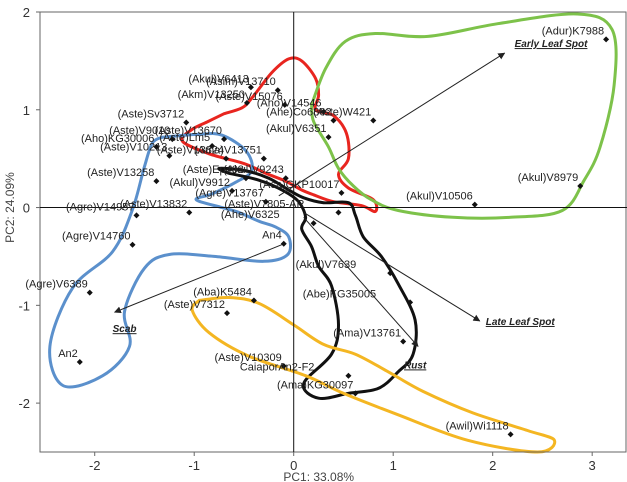  Describe the element at coordinates (151, 114) in the screenshot. I see `data-point-label: (Aste)Sv3712` at that location.